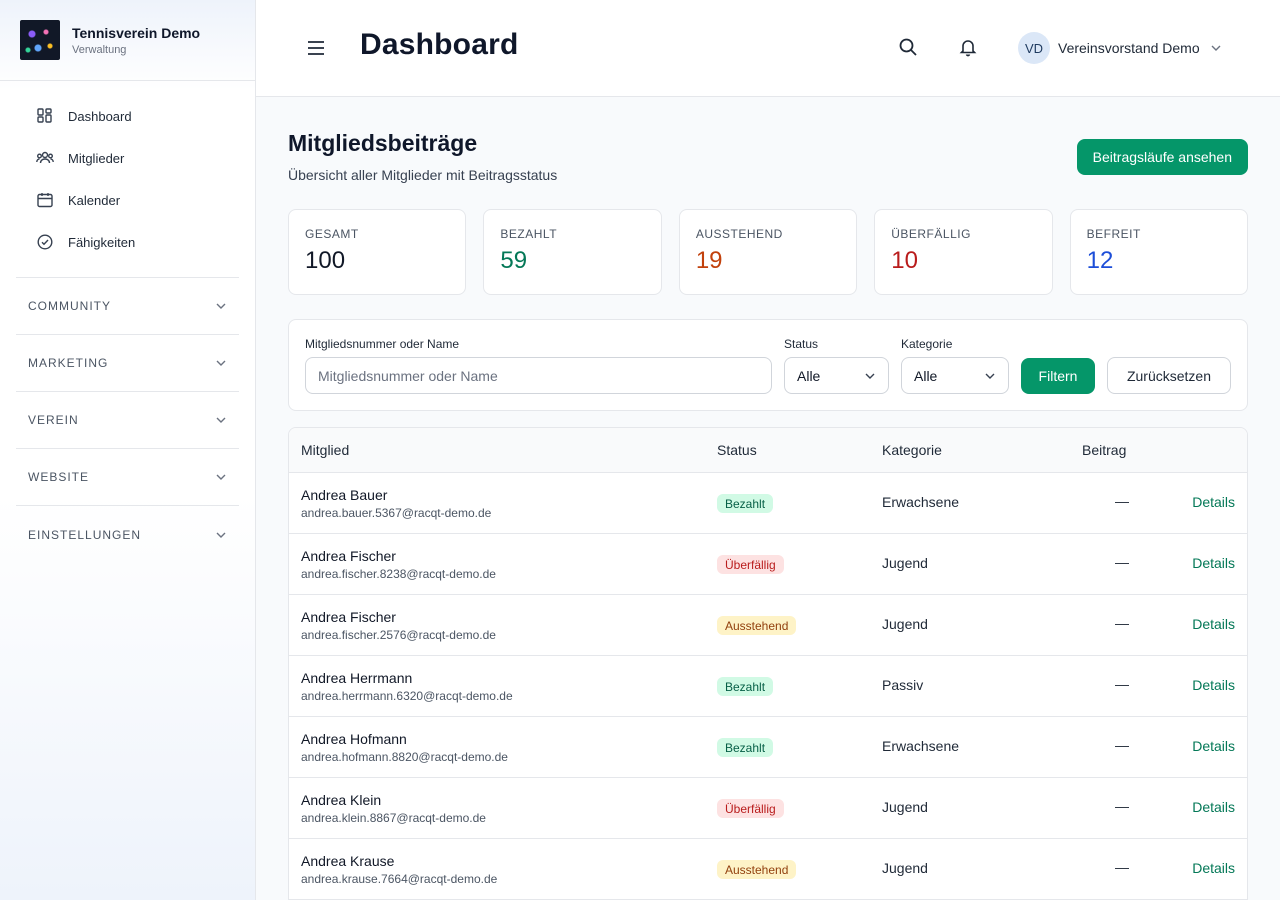 The image size is (1280, 900). I want to click on nav-group-label: EINSTELLUNGEN, so click(85, 534).